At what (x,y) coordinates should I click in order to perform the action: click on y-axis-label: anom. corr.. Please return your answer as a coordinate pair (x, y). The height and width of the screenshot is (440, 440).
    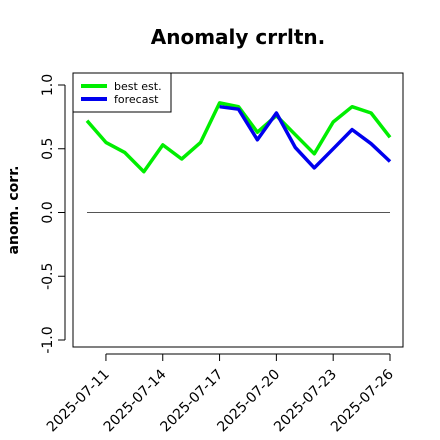
    Looking at the image, I should click on (14, 210).